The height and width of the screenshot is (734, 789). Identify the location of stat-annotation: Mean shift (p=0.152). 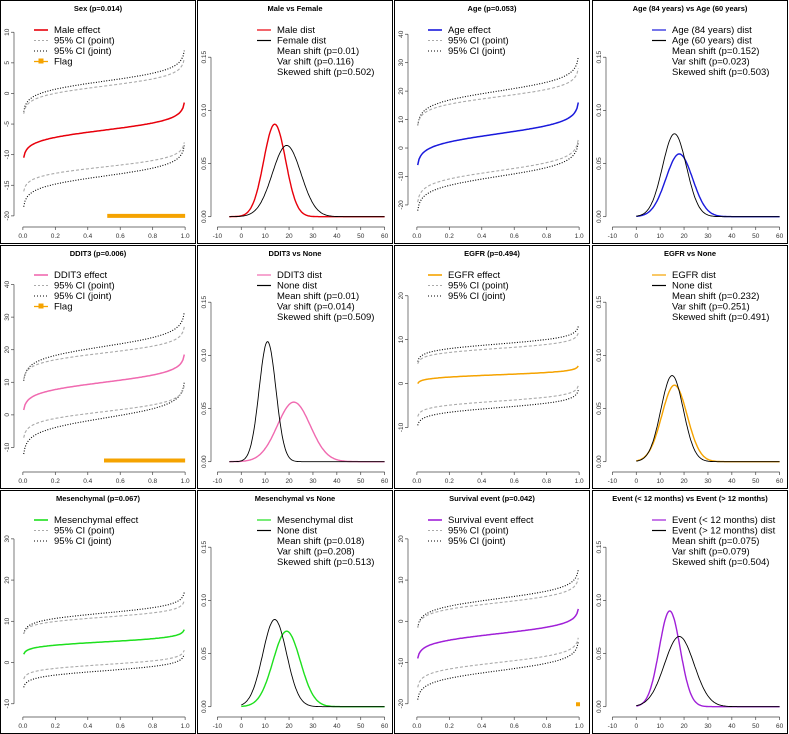
(715, 51).